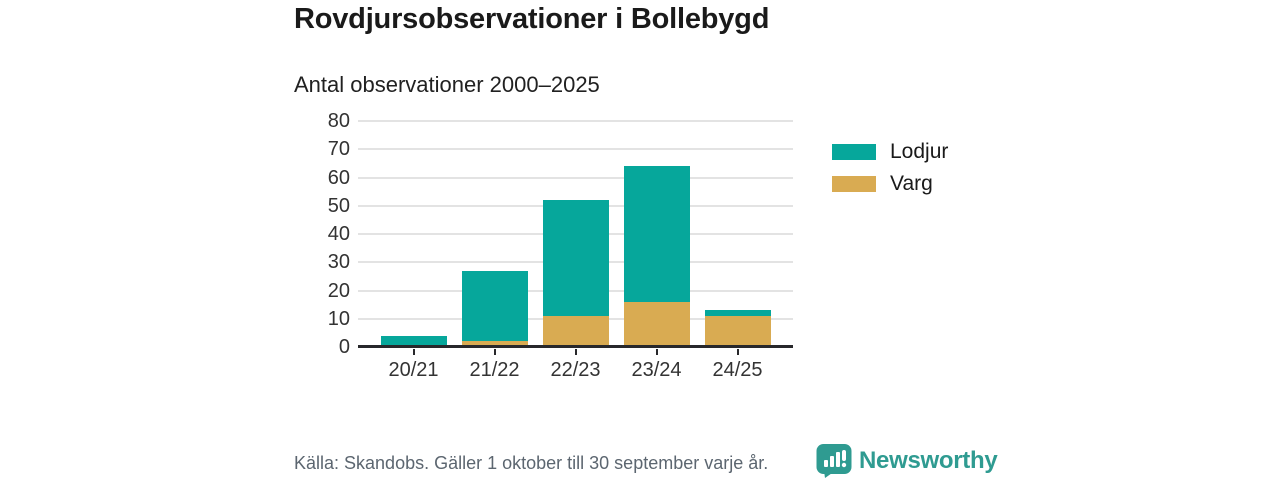 The height and width of the screenshot is (480, 1280). I want to click on varg-swatch-icon, so click(854, 184).